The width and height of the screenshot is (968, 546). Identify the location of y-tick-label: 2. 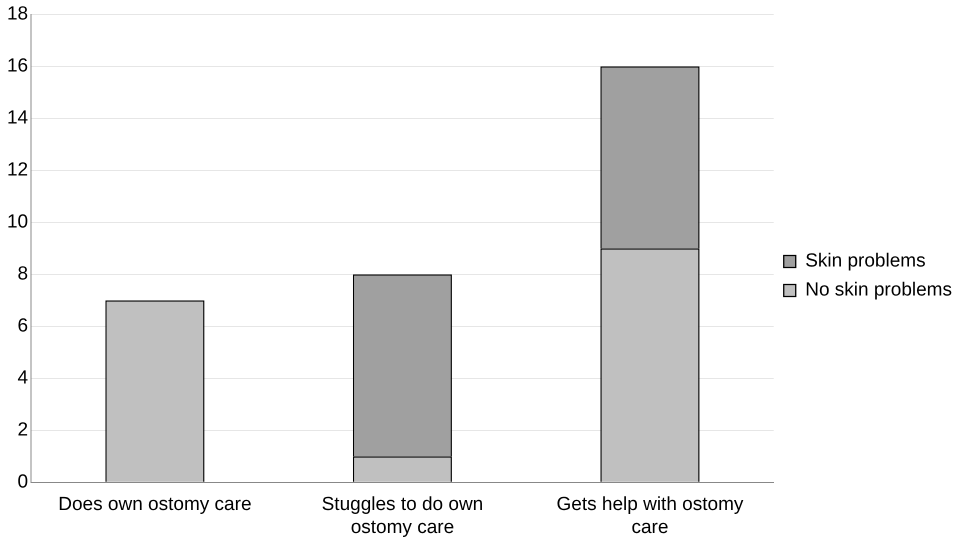
(23, 430).